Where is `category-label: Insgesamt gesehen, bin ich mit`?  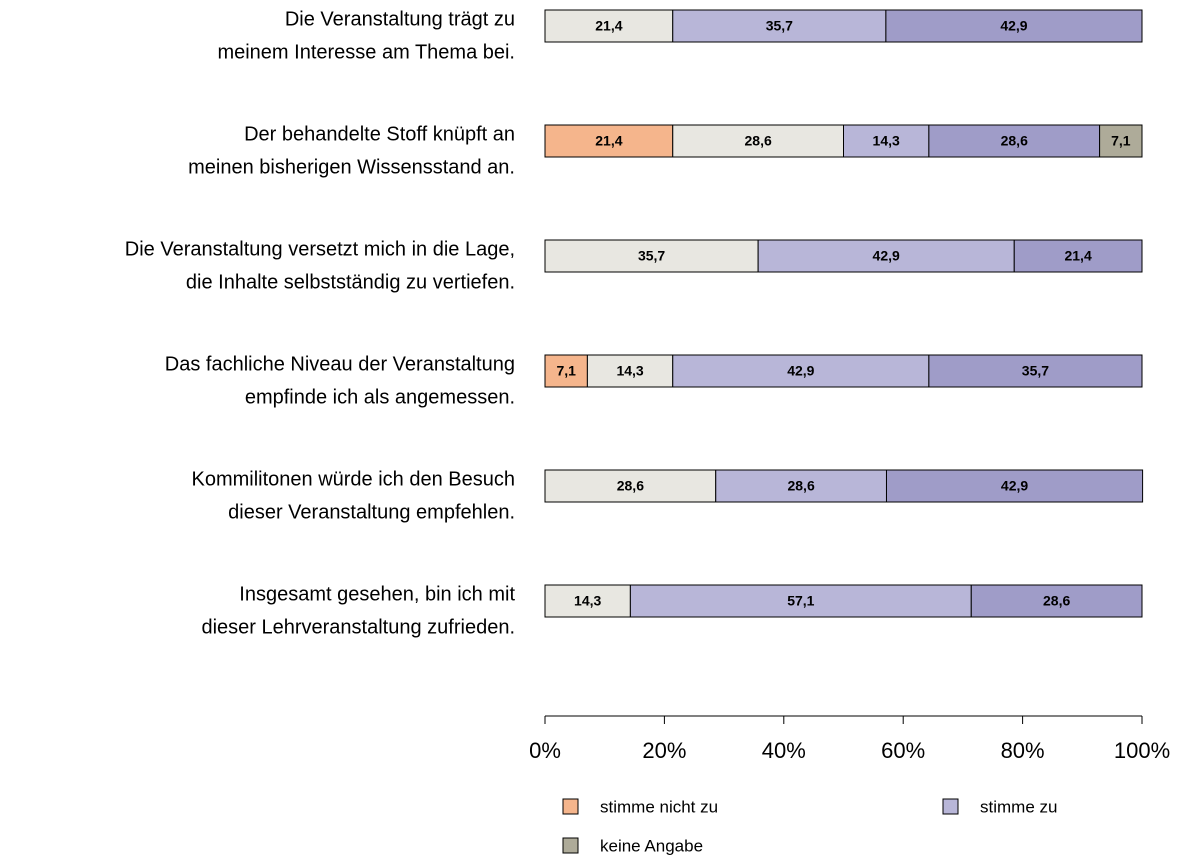
category-label: Insgesamt gesehen, bin ich mit is located at coordinates (377, 594).